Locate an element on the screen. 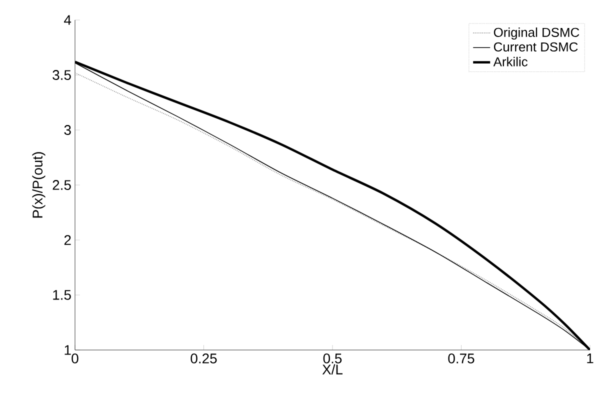  y-tick-label: 1 is located at coordinates (67, 350).